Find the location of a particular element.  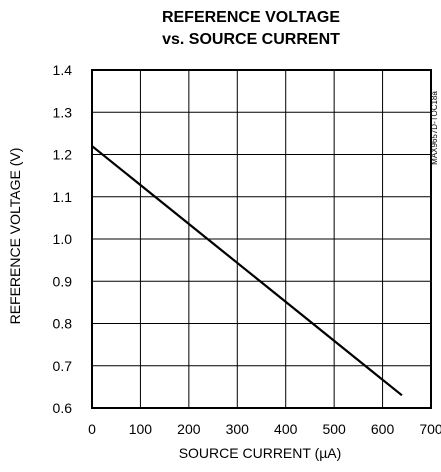

x-tick-label: 600 is located at coordinates (383, 429).